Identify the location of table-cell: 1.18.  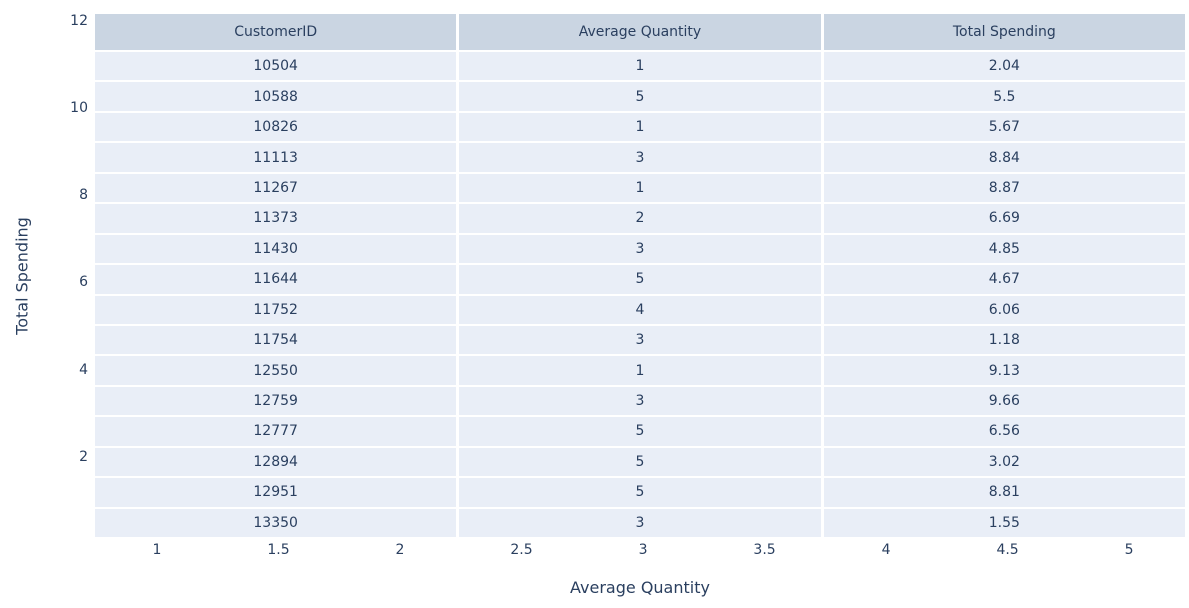
(1004, 340).